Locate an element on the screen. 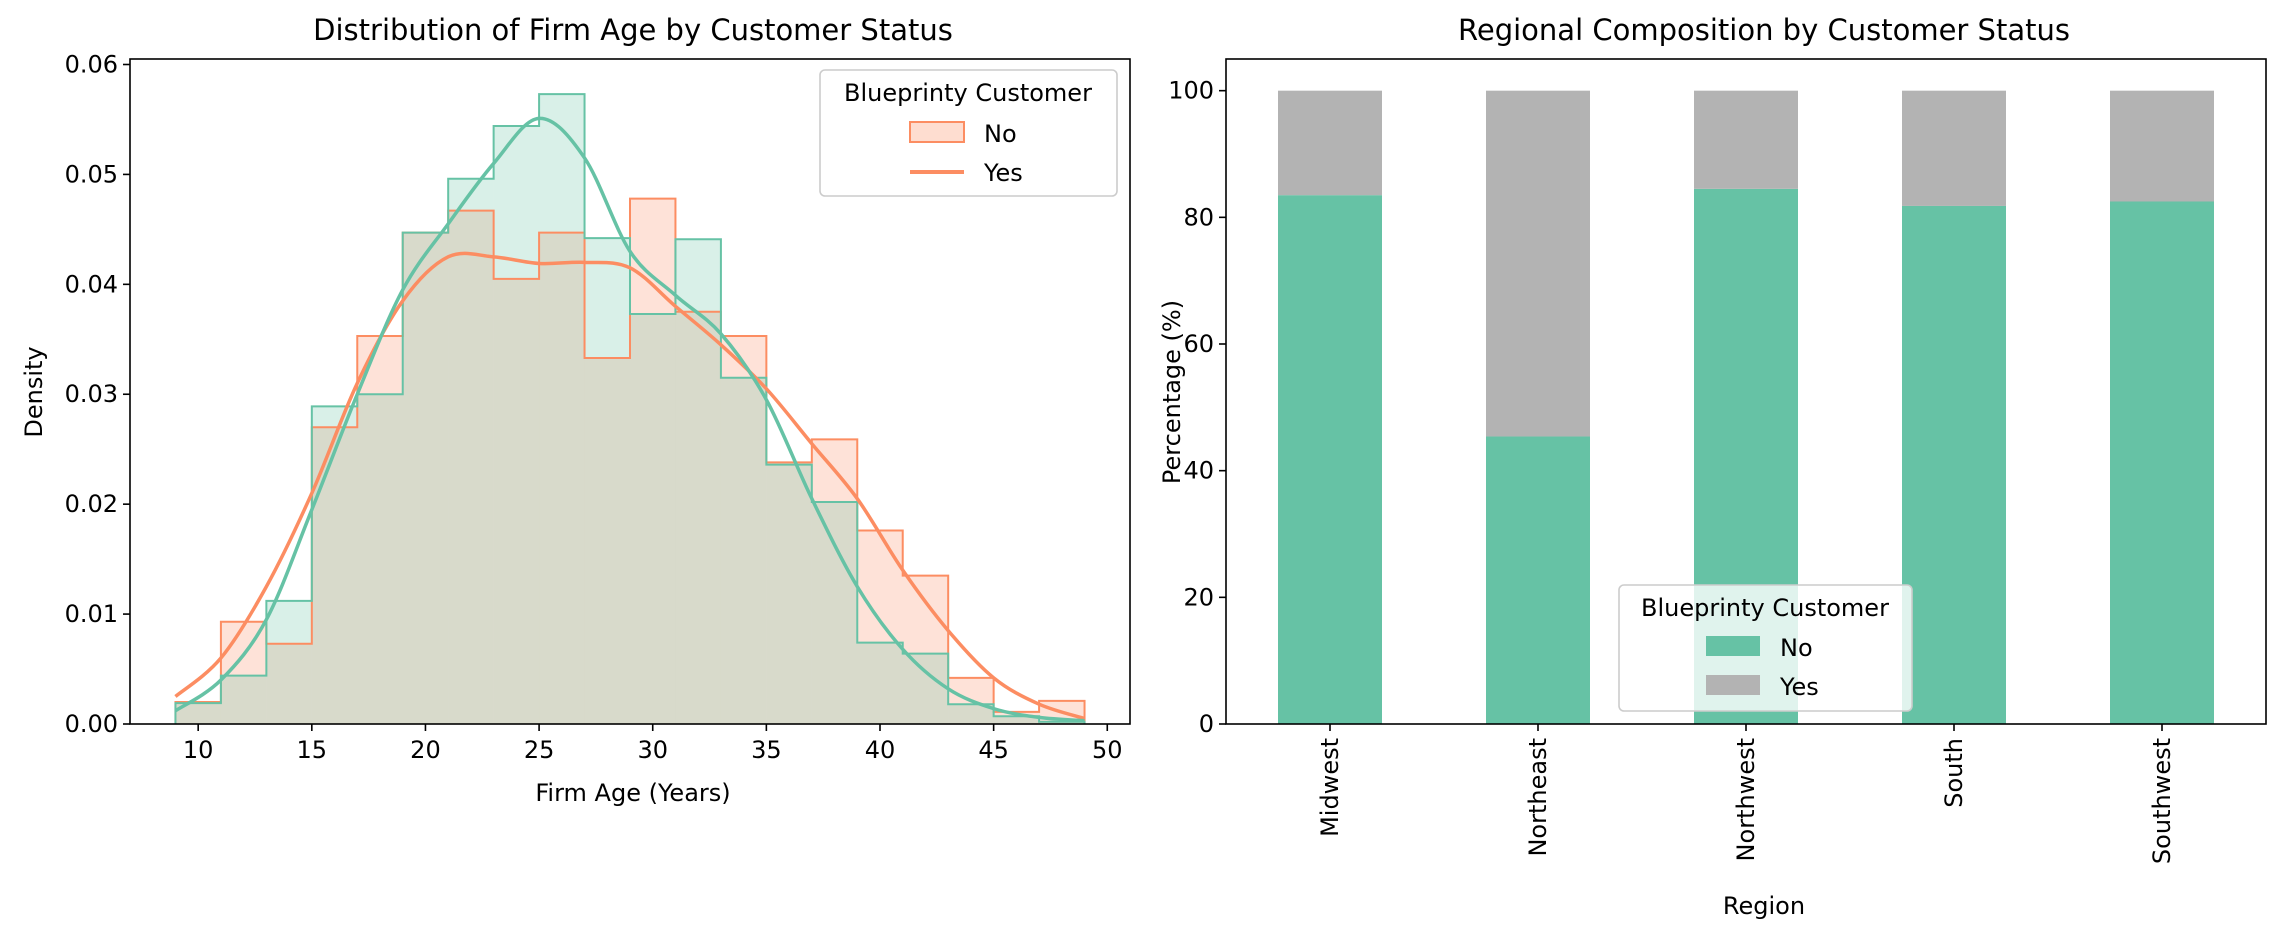 This screenshot has height=938, width=2282. hist-x-tick-label: 10 is located at coordinates (198, 750).